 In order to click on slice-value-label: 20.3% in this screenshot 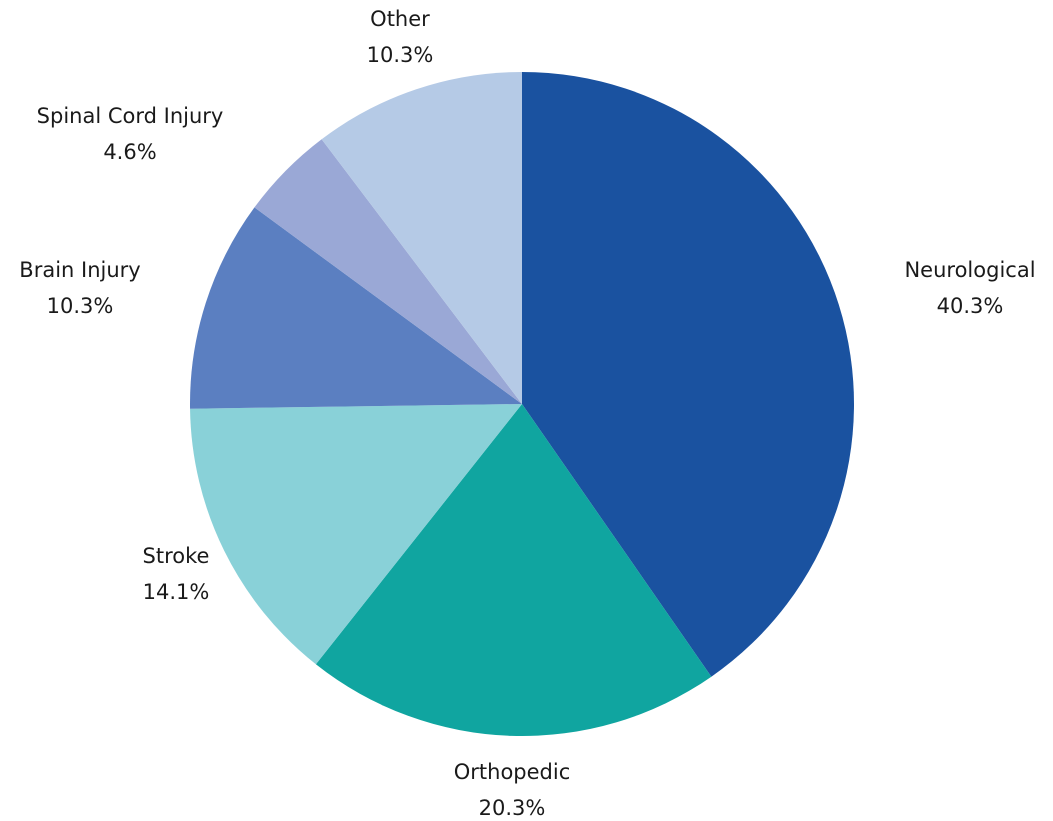, I will do `click(512, 808)`.